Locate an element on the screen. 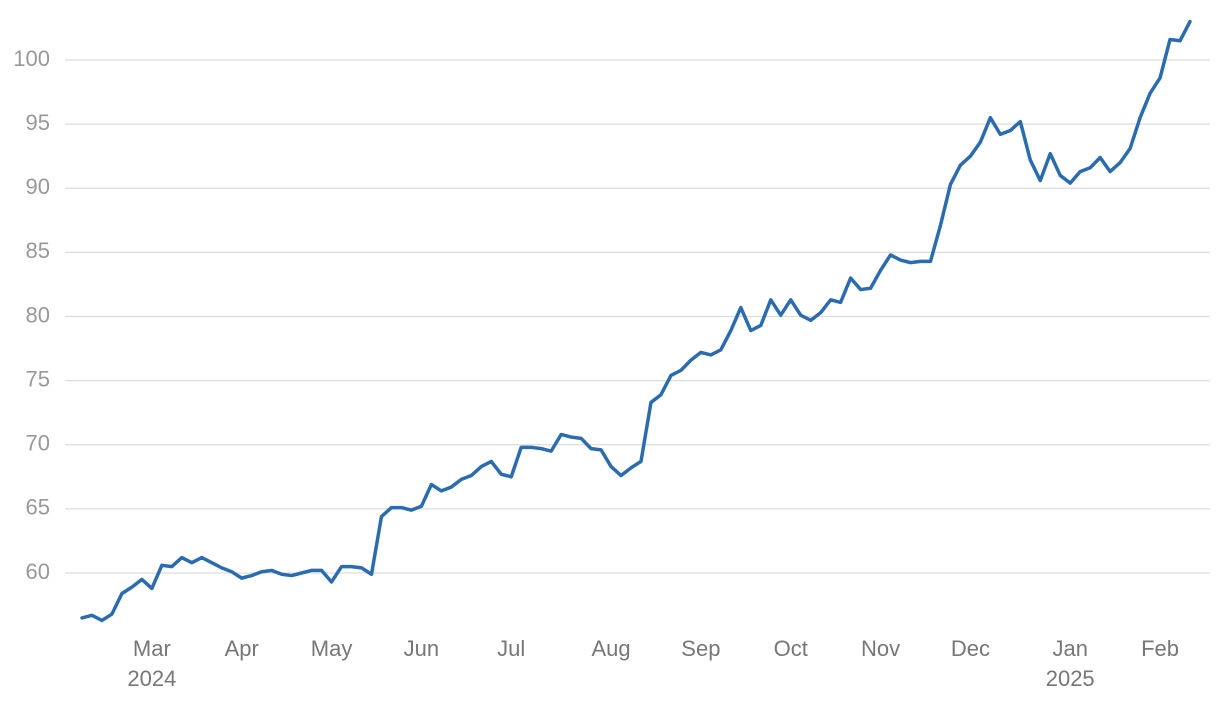 The width and height of the screenshot is (1220, 702). y-tick-label: 85 is located at coordinates (38, 250).